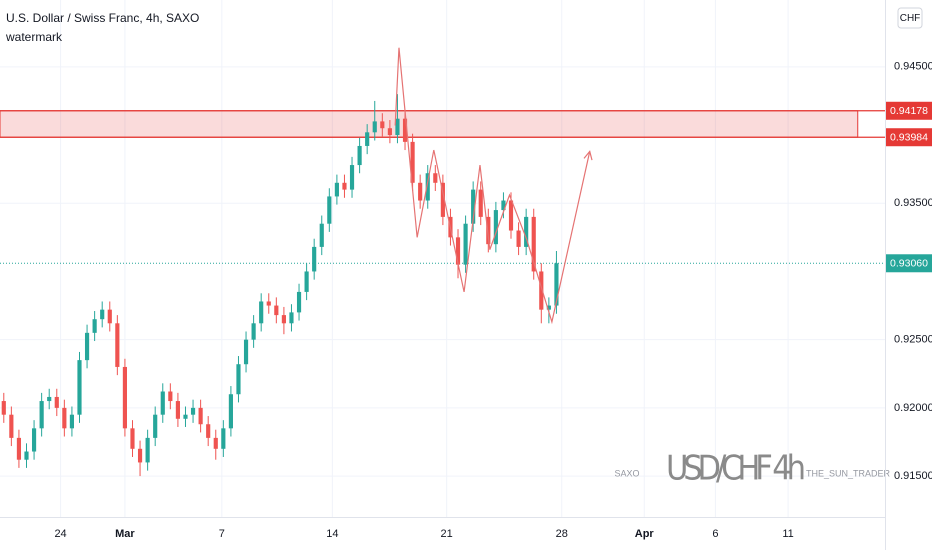  Describe the element at coordinates (645, 534) in the screenshot. I see `x-tick-label: Apr` at that location.